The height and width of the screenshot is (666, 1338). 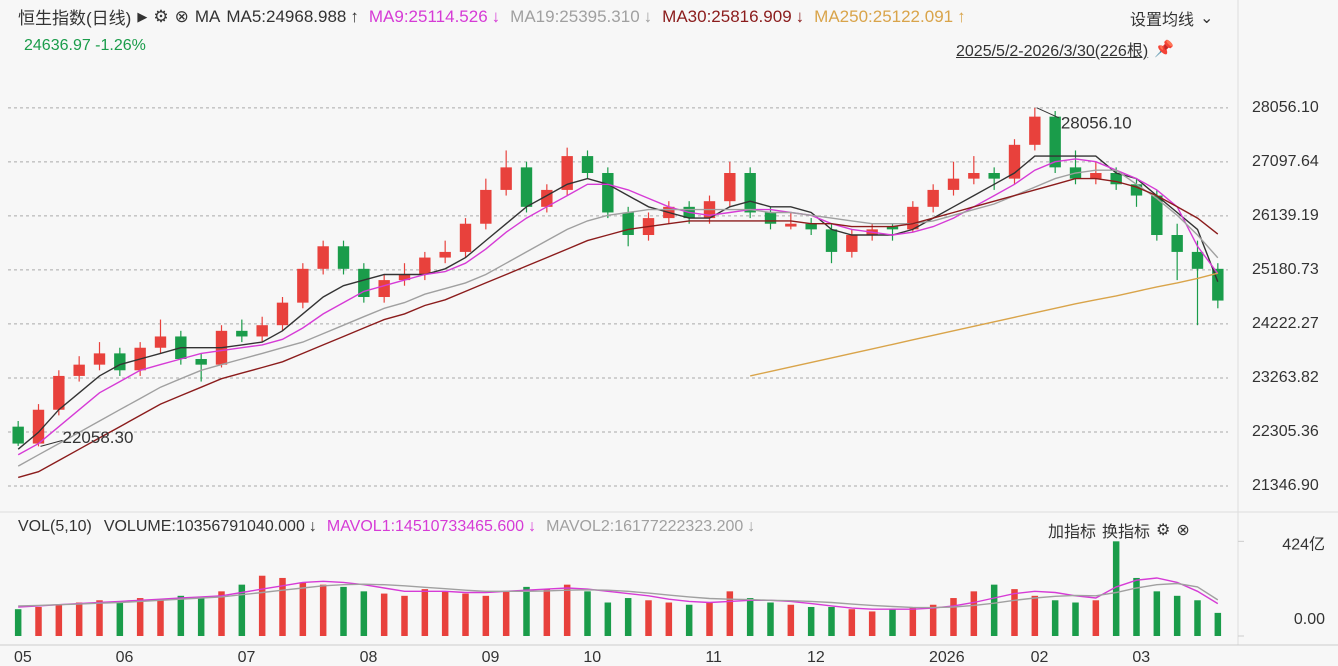 I want to click on add-indicator: 加指标, so click(x=1072, y=532).